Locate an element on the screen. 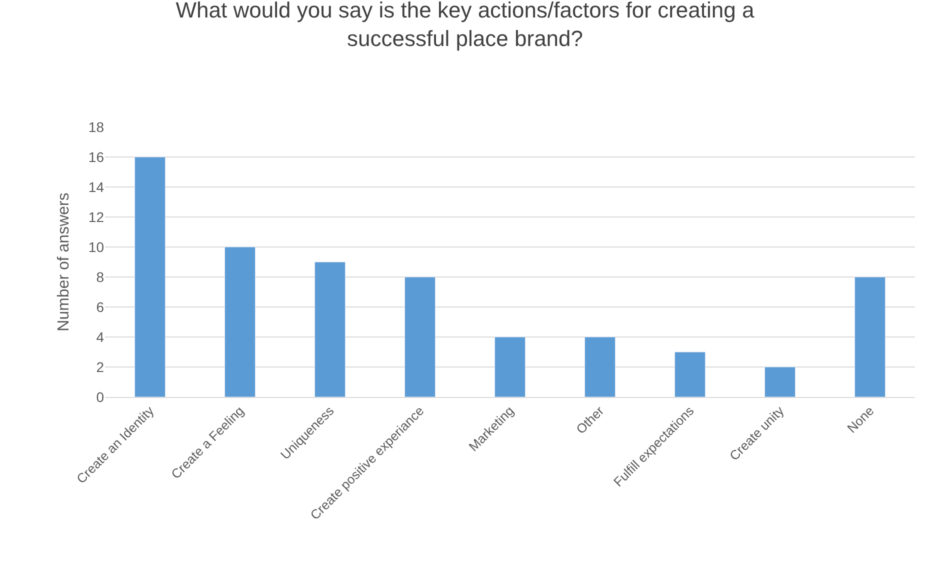 This screenshot has height=579, width=930. y-tick-label: 10 is located at coordinates (96, 246).